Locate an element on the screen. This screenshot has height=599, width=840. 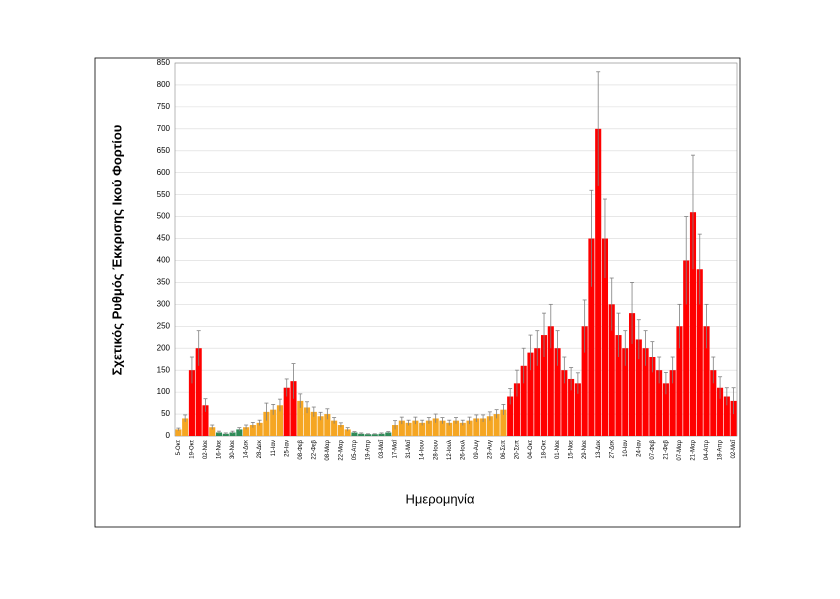
y-axis-label: Σχετικός Ρυθμός Έκκρισης Ικού Φορτίου is located at coordinates (116, 249).